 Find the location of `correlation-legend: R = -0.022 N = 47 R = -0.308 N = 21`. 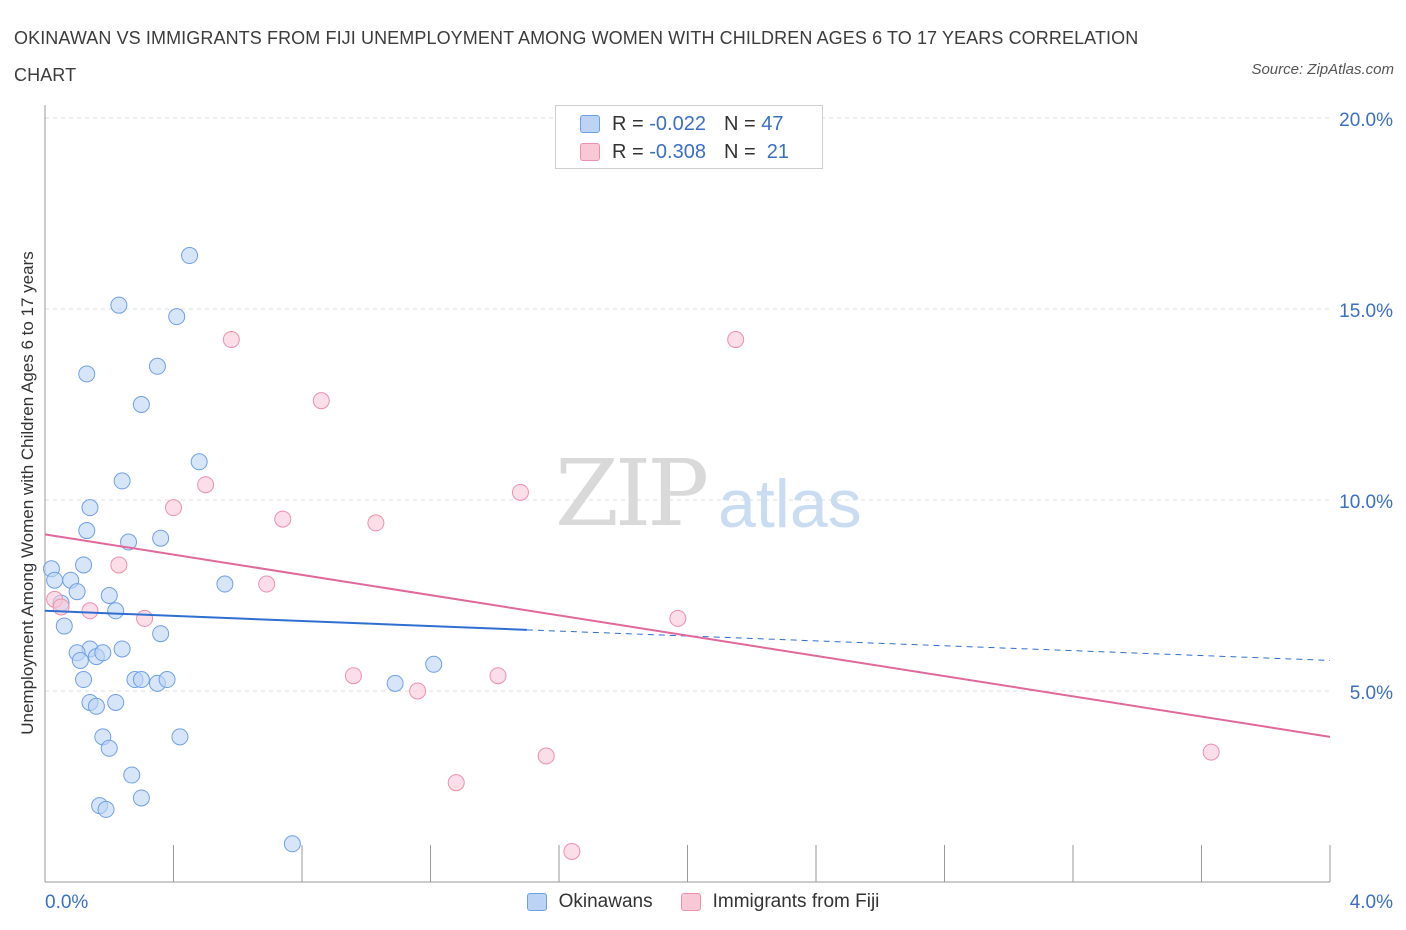

correlation-legend: R = -0.022 N = 47 R = -0.308 N = 21 is located at coordinates (689, 137).